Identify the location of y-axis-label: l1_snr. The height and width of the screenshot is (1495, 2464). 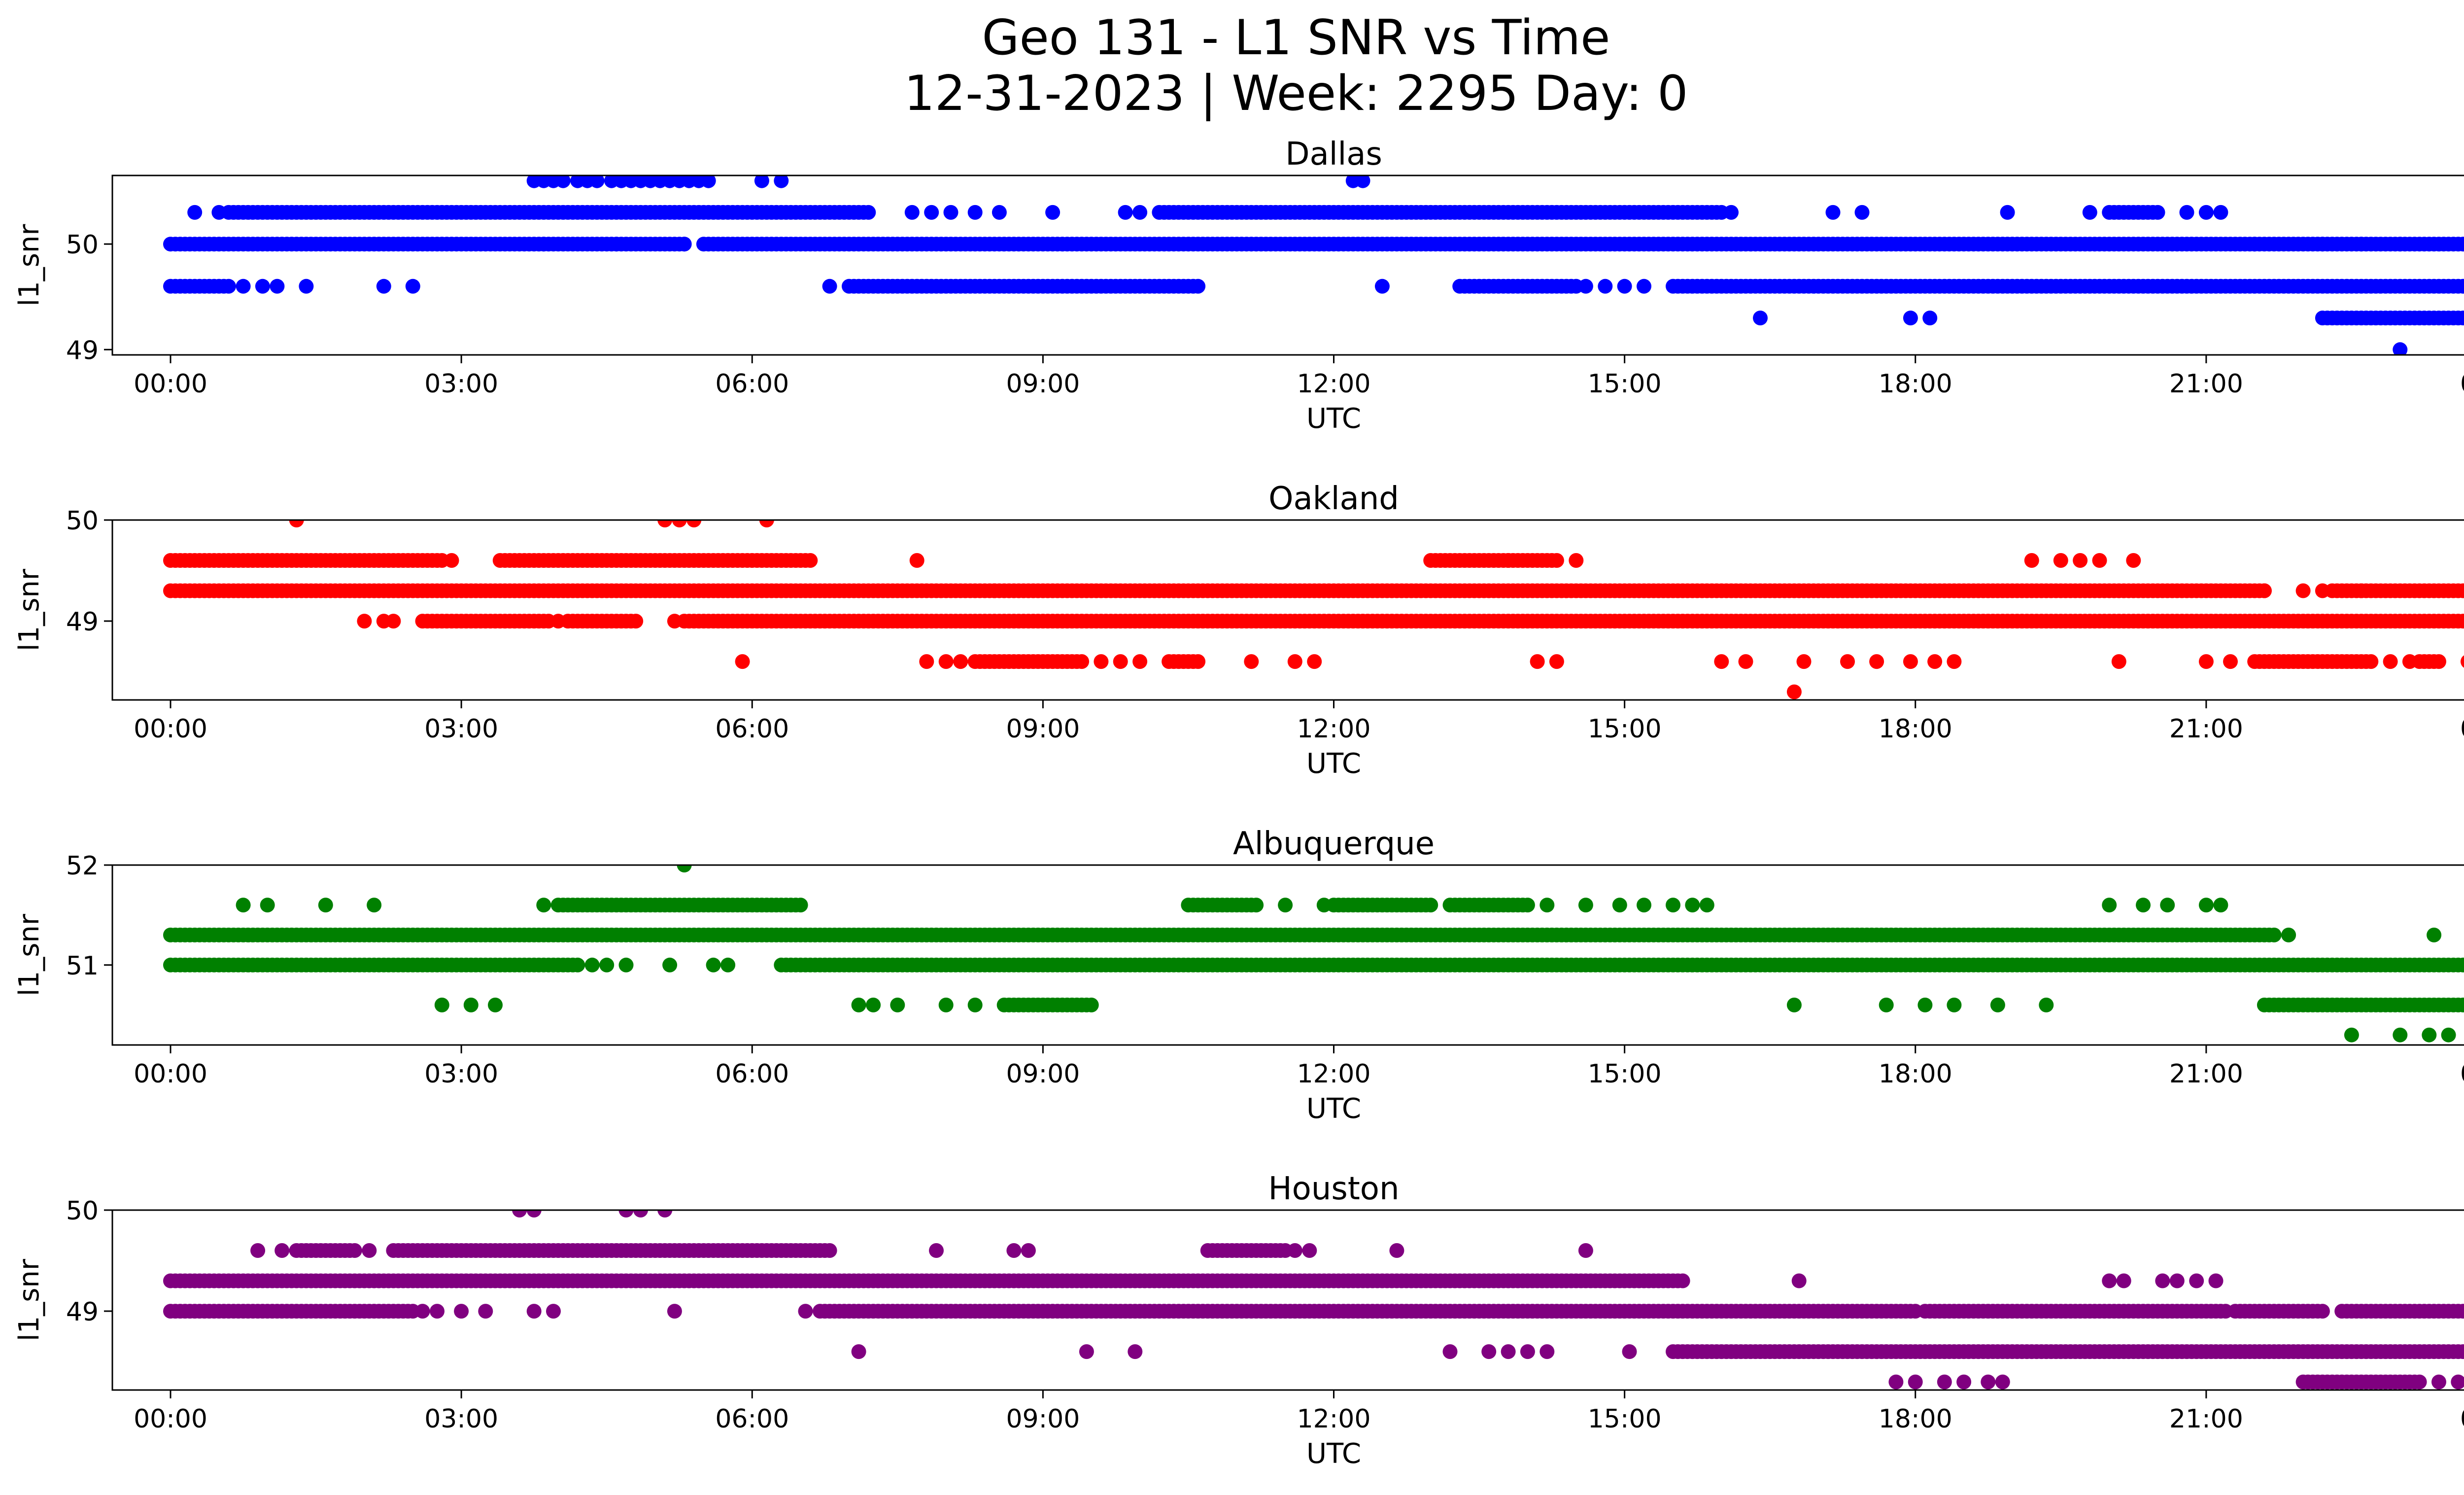
(29, 265).